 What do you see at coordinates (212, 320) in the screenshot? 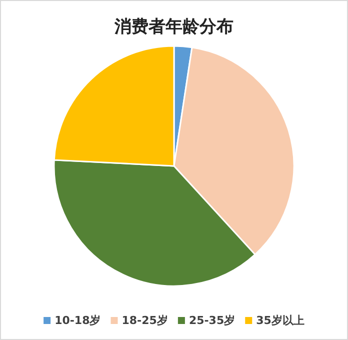
I see `legend-label: 25-35岁` at bounding box center [212, 320].